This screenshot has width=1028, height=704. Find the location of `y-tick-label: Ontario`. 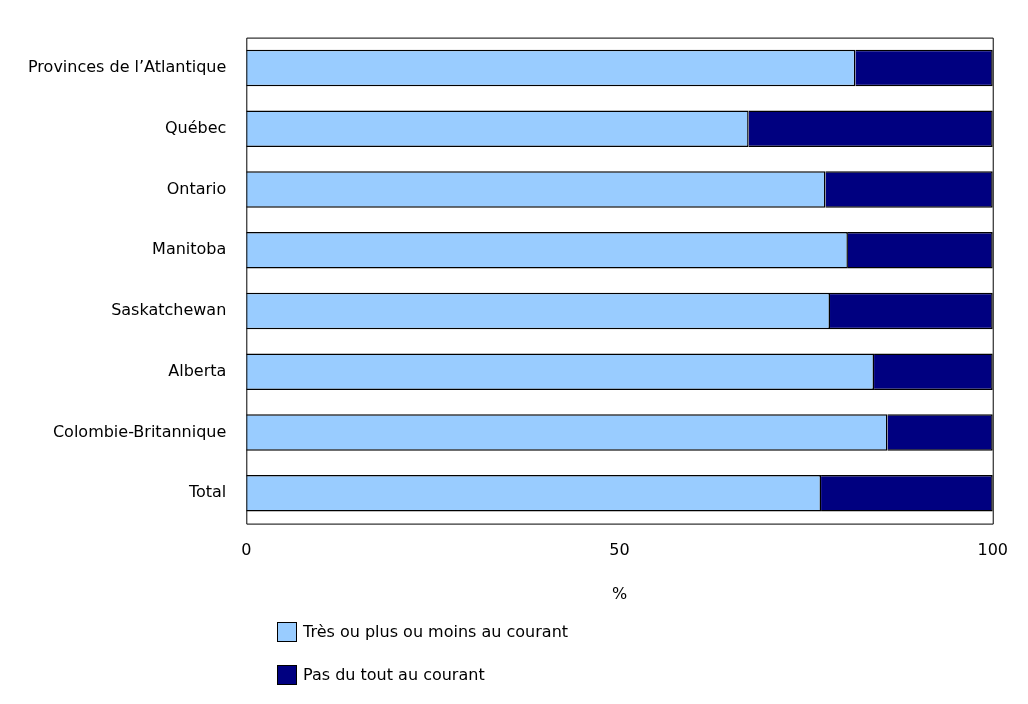

y-tick-label: Ontario is located at coordinates (196, 188).